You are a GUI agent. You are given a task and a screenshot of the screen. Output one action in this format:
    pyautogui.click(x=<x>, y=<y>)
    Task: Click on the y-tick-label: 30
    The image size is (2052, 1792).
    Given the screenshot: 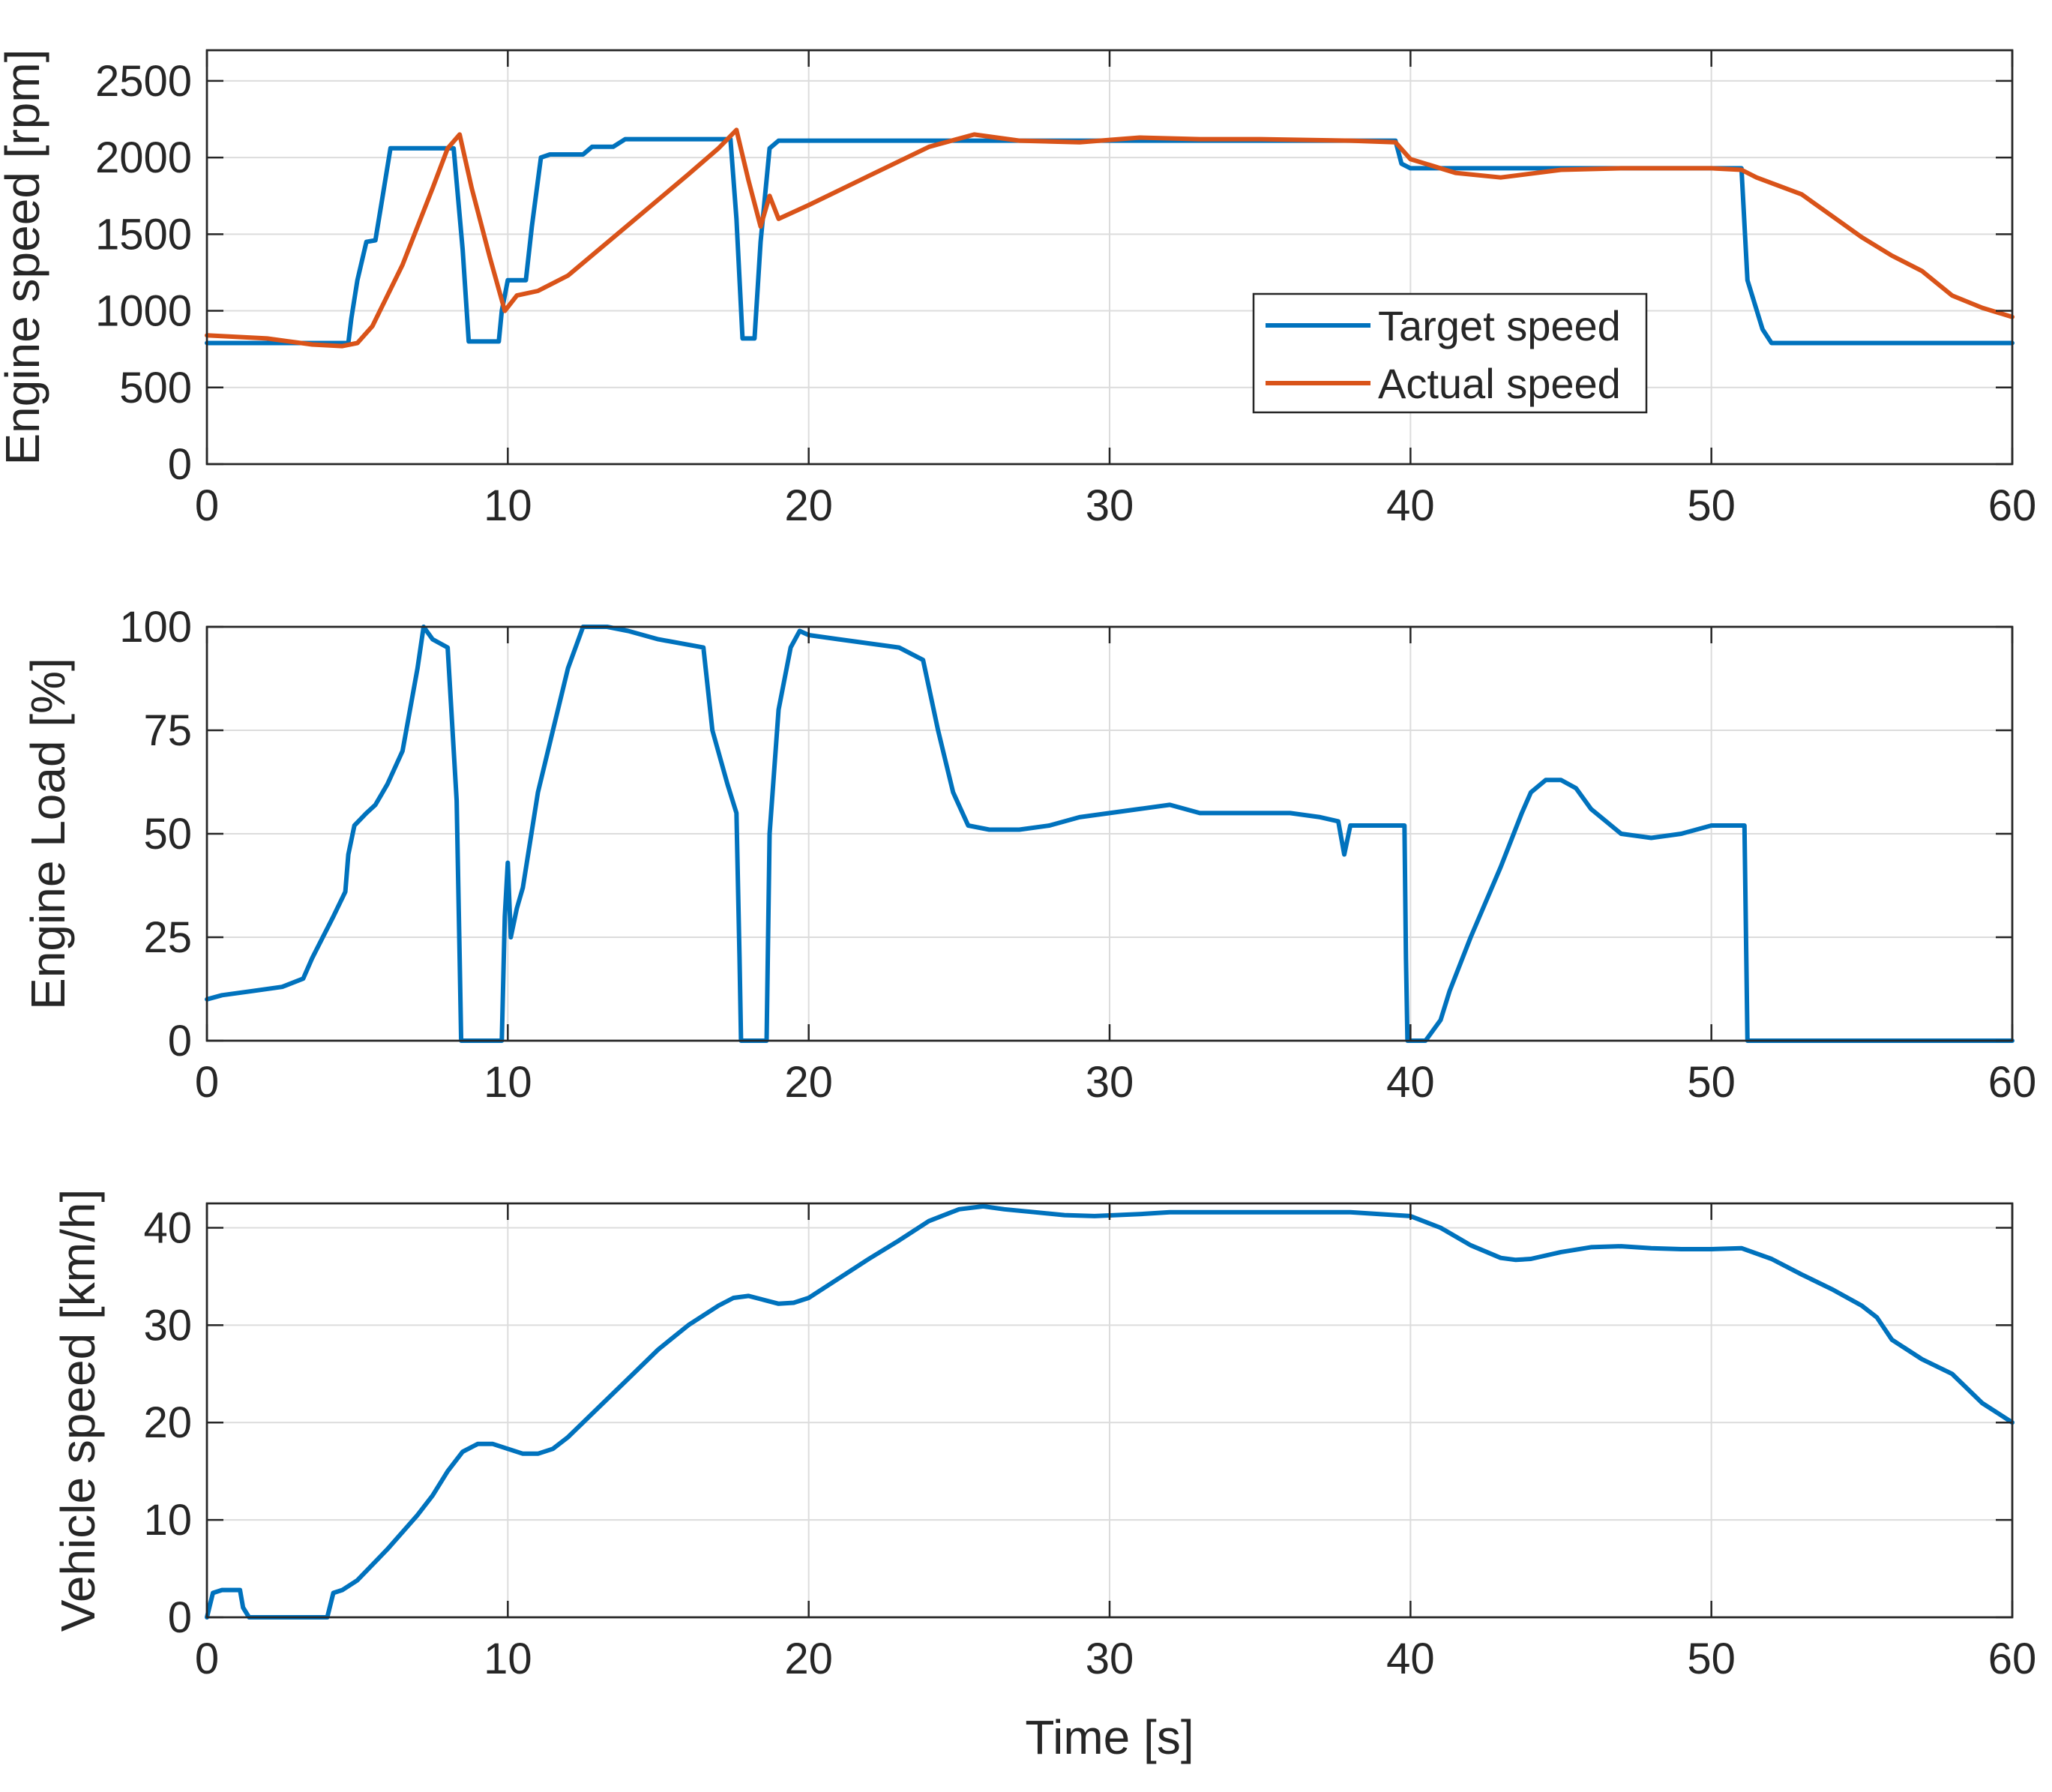 What is the action you would take?
    pyautogui.click(x=167, y=1326)
    